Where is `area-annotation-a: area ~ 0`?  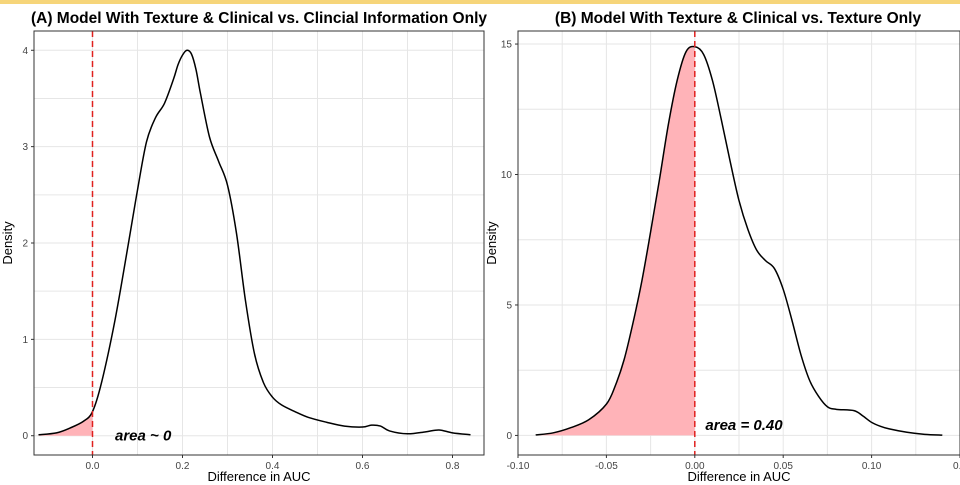
area-annotation-a: area ~ 0 is located at coordinates (143, 436).